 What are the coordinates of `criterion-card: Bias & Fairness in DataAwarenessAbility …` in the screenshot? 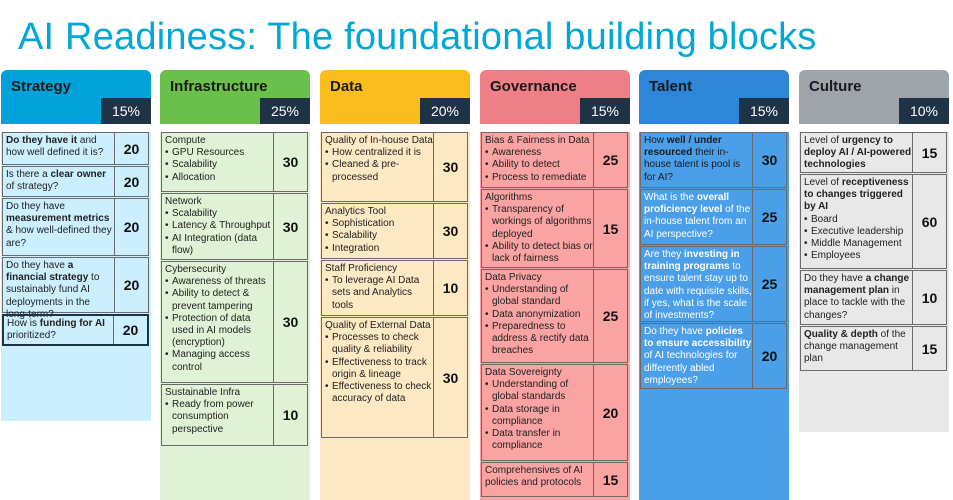 It's located at (554, 160).